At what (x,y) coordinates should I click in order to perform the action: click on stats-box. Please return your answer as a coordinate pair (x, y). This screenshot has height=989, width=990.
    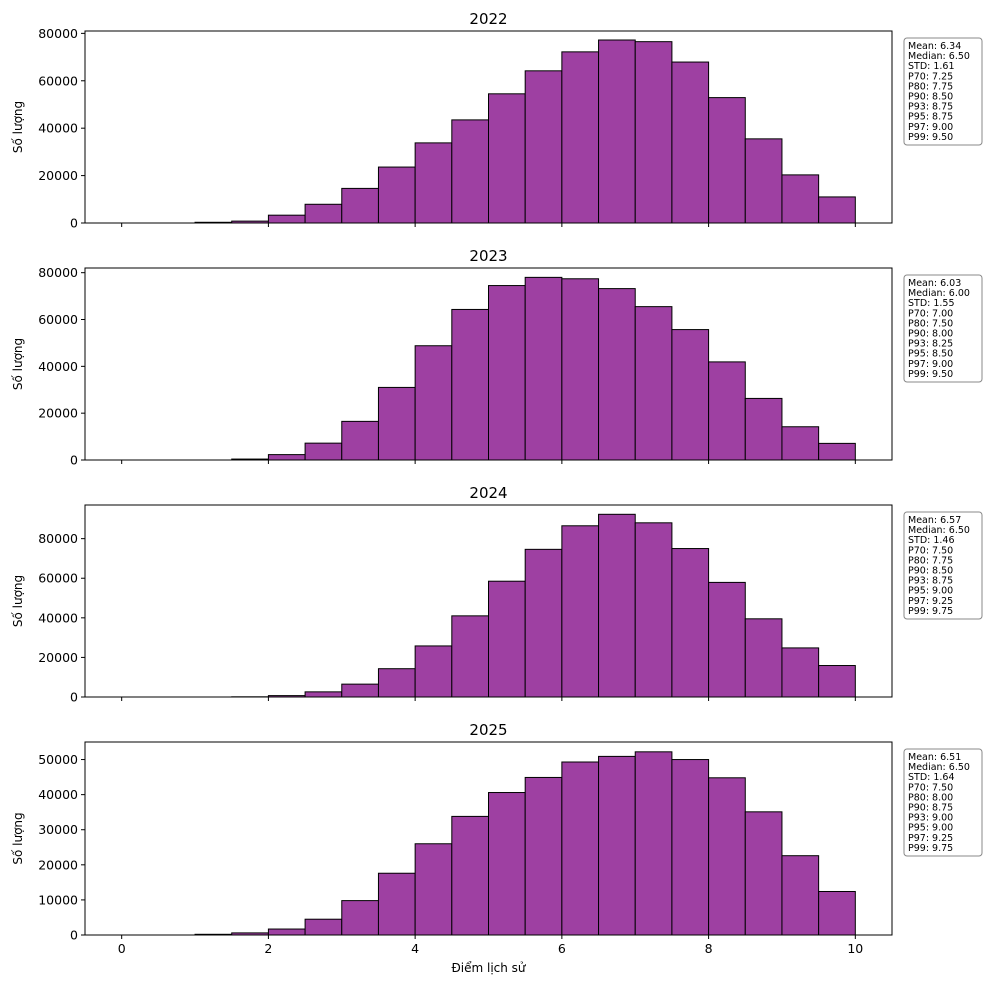
    Looking at the image, I should click on (943, 565).